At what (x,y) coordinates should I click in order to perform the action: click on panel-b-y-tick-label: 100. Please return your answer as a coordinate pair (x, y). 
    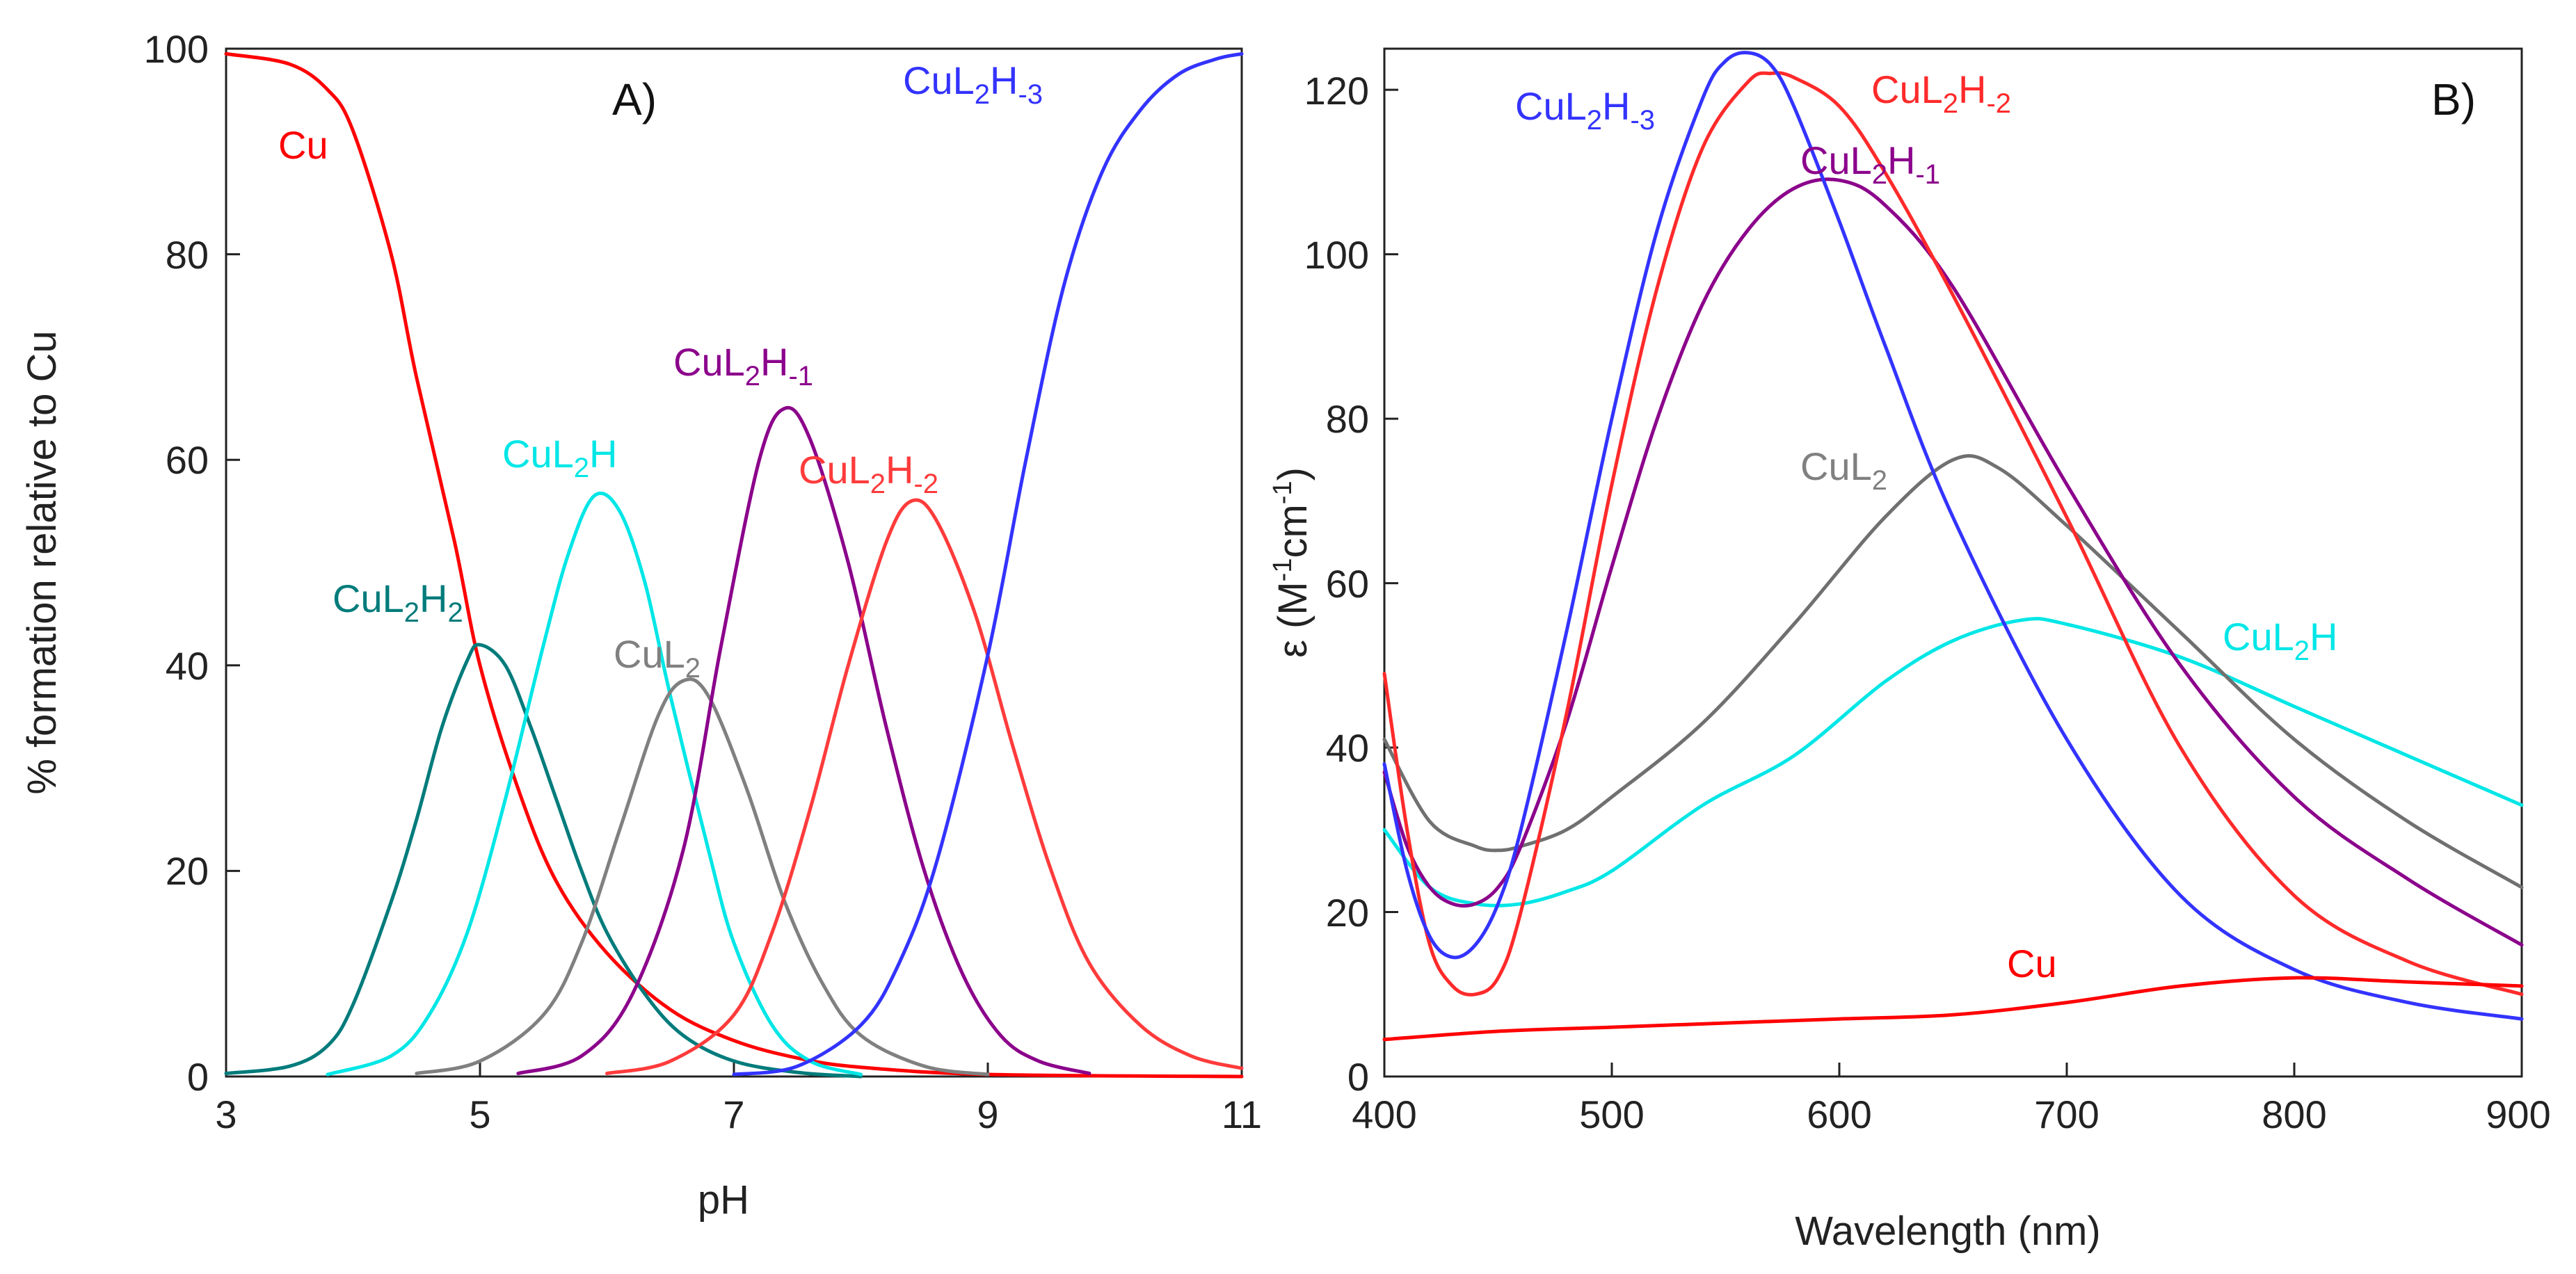
    Looking at the image, I should click on (1336, 255).